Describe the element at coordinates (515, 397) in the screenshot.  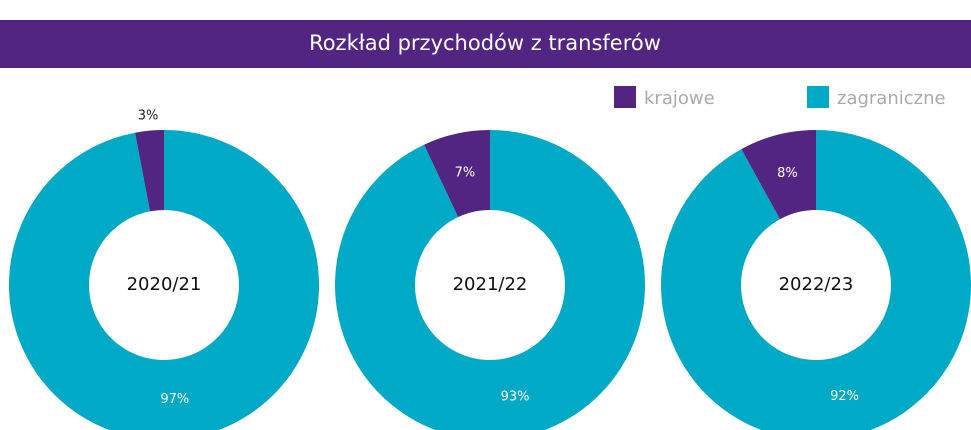
I see `slice-label: 93%` at that location.